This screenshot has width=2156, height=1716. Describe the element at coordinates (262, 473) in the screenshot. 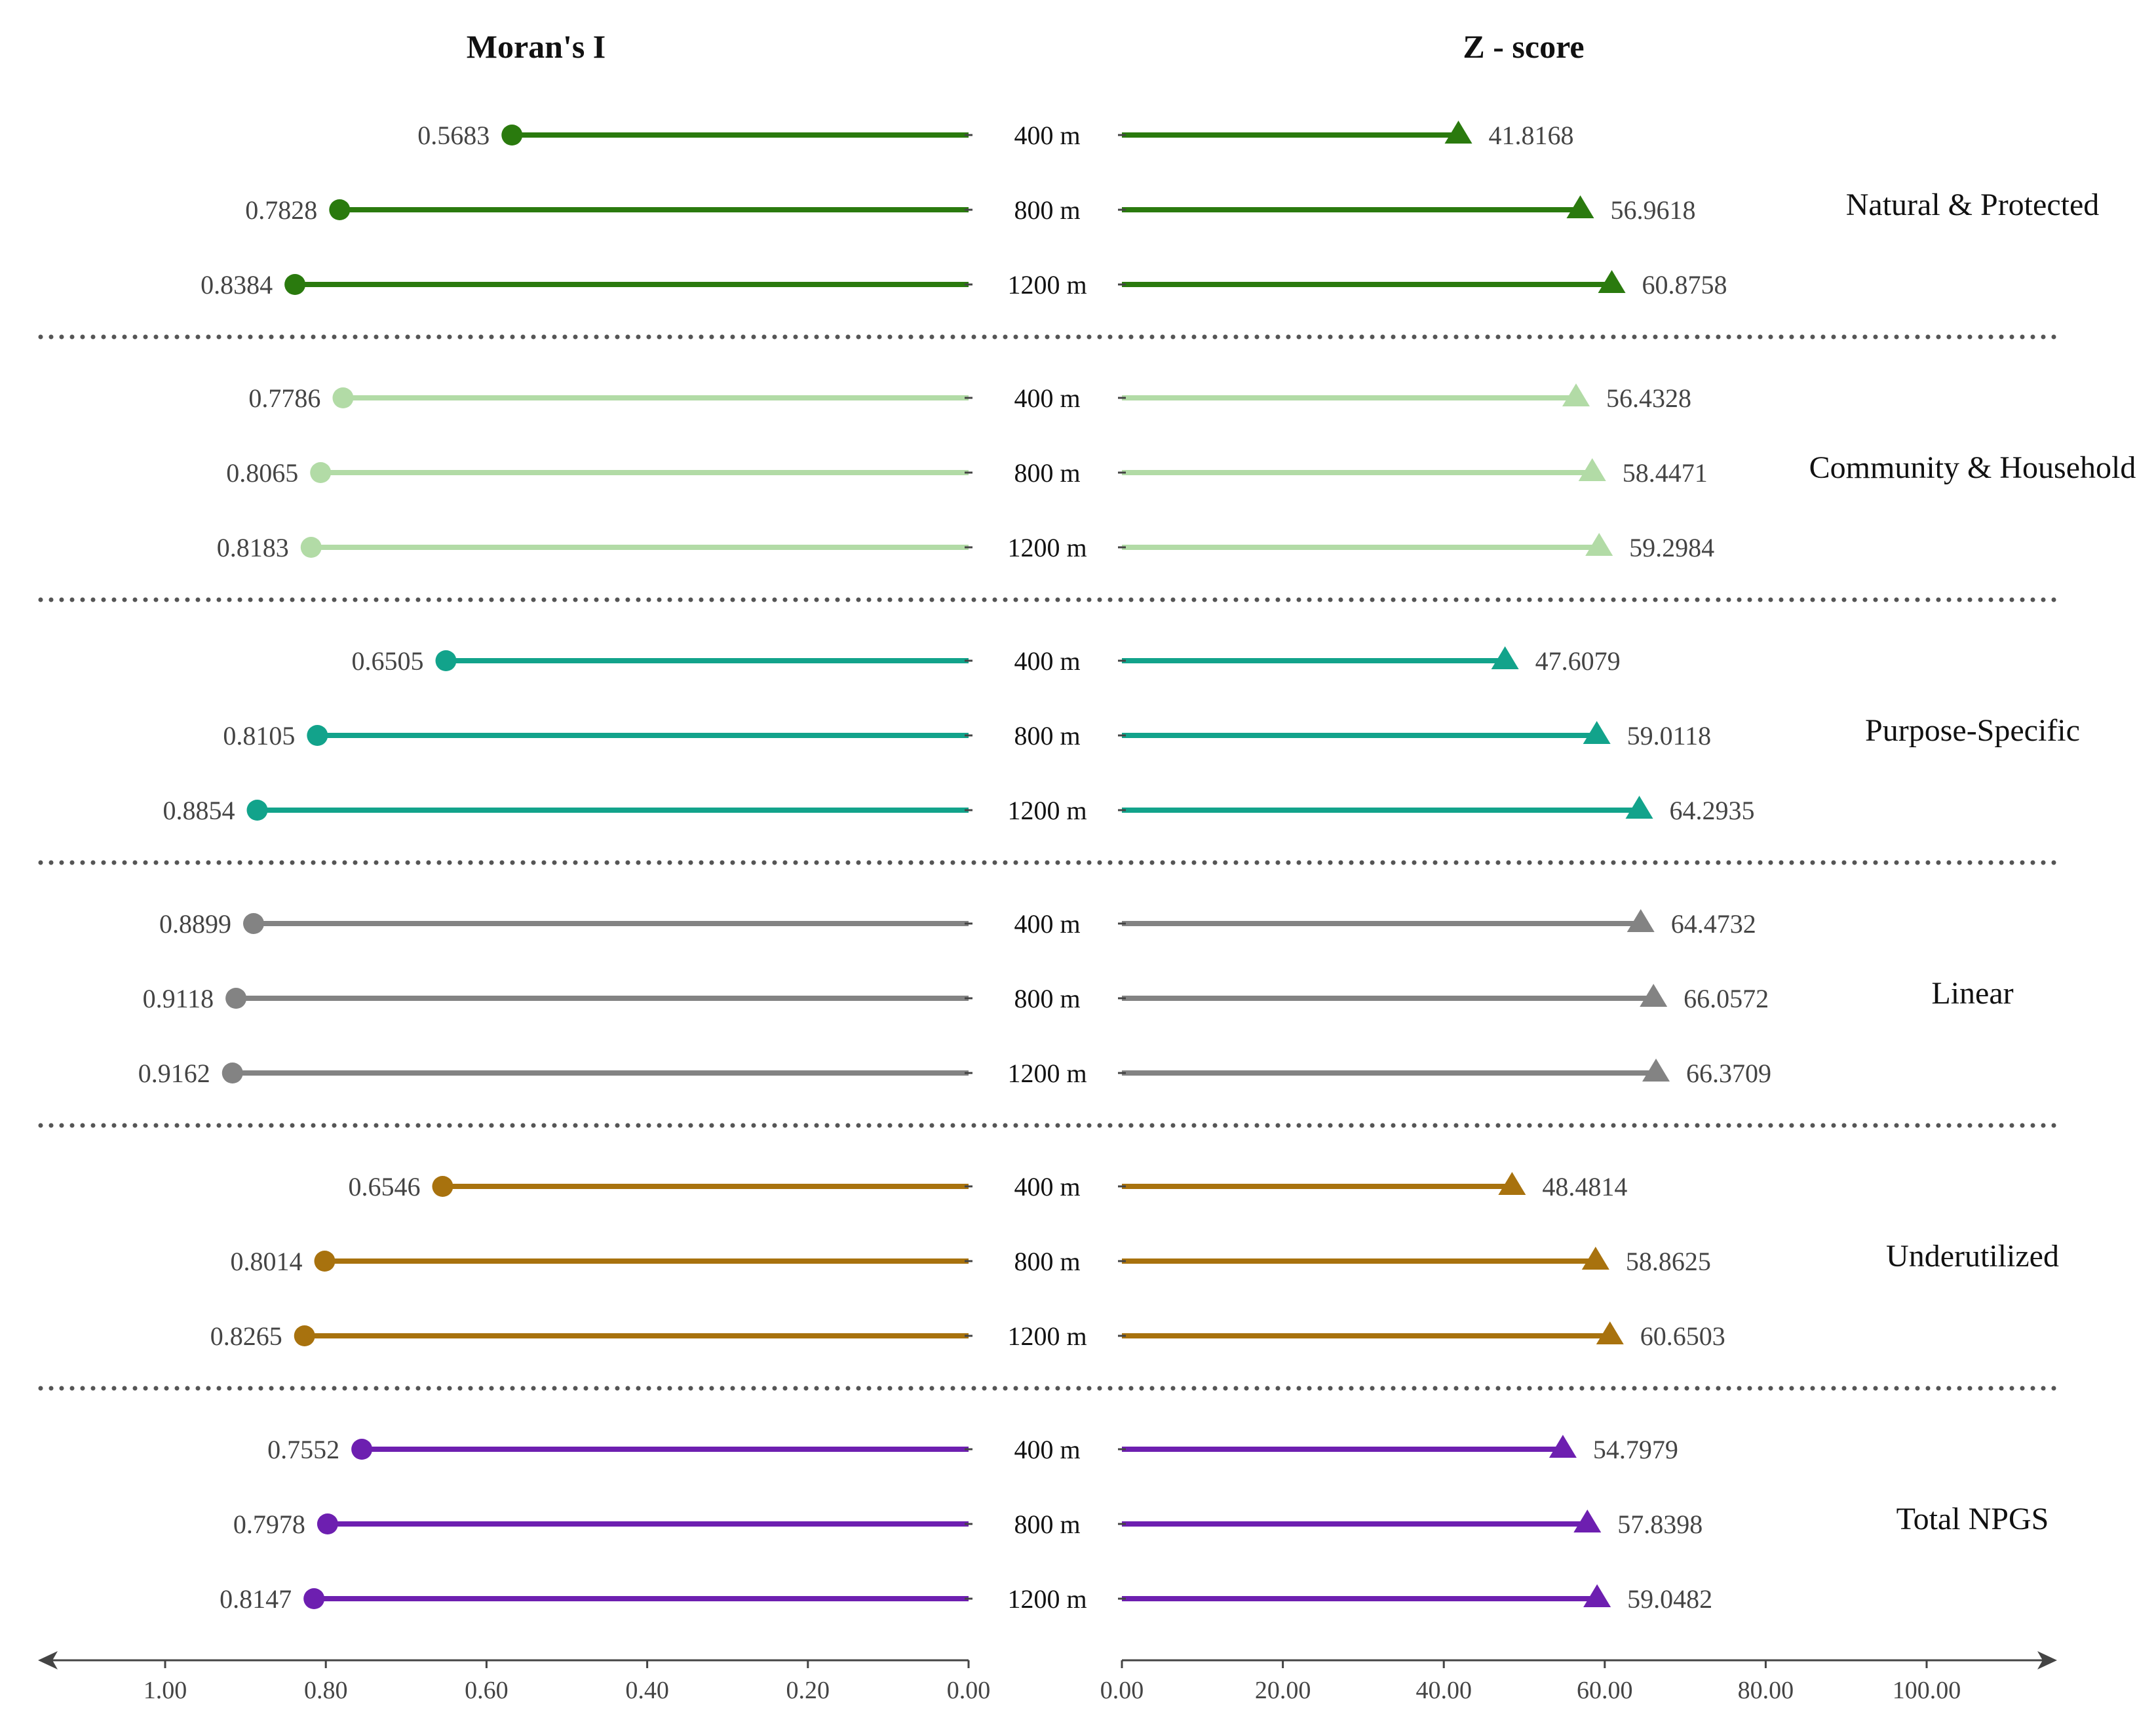

I see `moran-value-label: 0.8065` at that location.